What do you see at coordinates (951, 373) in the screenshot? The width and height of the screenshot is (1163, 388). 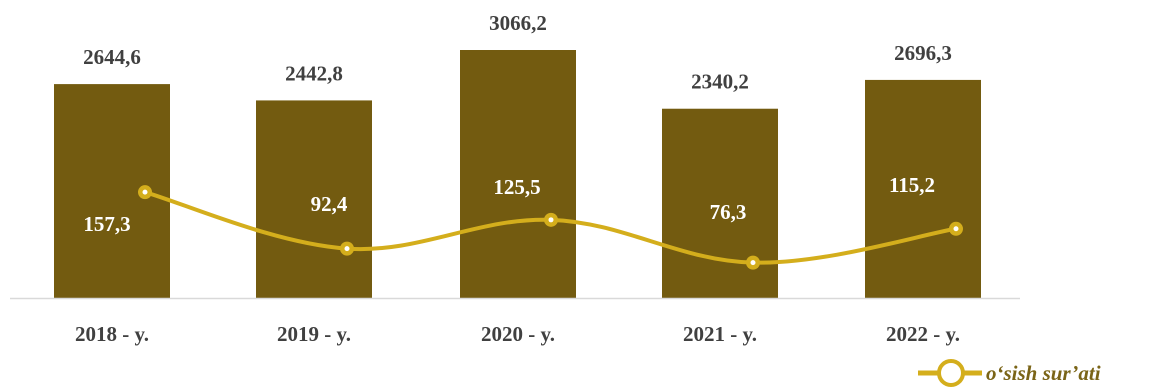 I see `legend-marker-icon` at bounding box center [951, 373].